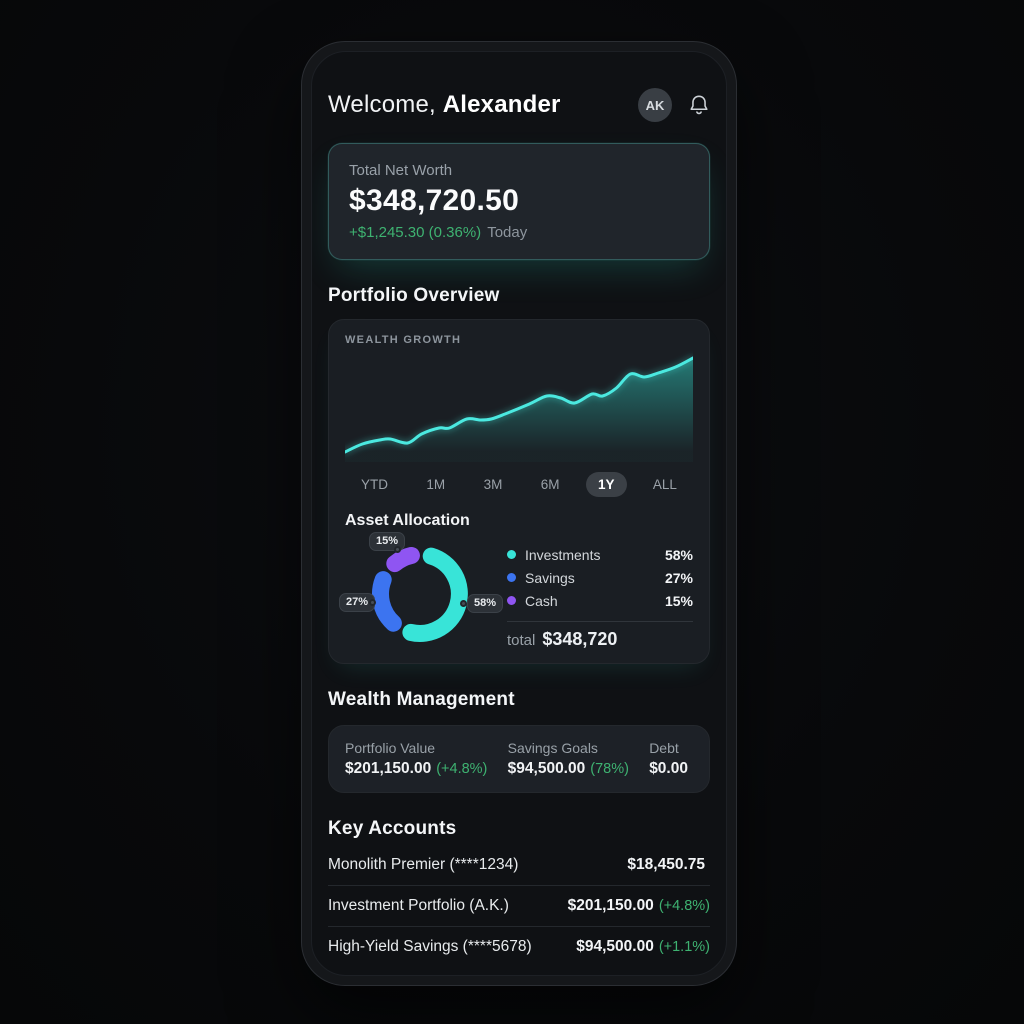  Describe the element at coordinates (541, 600) in the screenshot. I see `legend-label: Cash` at that location.